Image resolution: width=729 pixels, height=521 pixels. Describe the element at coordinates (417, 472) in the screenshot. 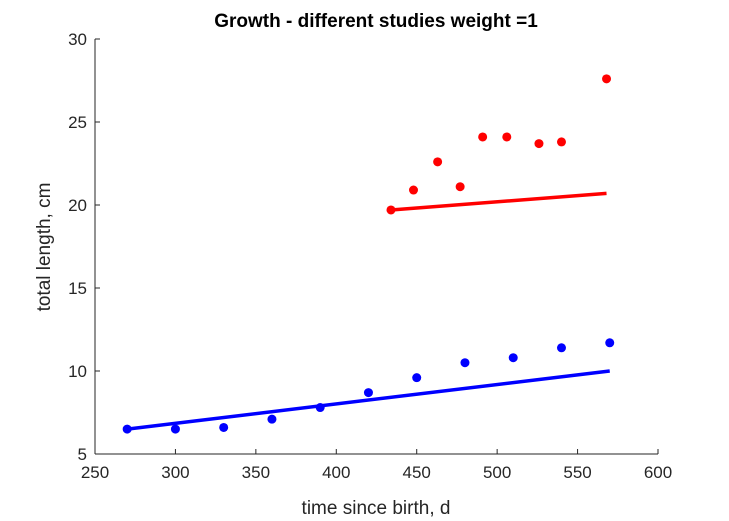

I see `x-tick-label: 450` at that location.